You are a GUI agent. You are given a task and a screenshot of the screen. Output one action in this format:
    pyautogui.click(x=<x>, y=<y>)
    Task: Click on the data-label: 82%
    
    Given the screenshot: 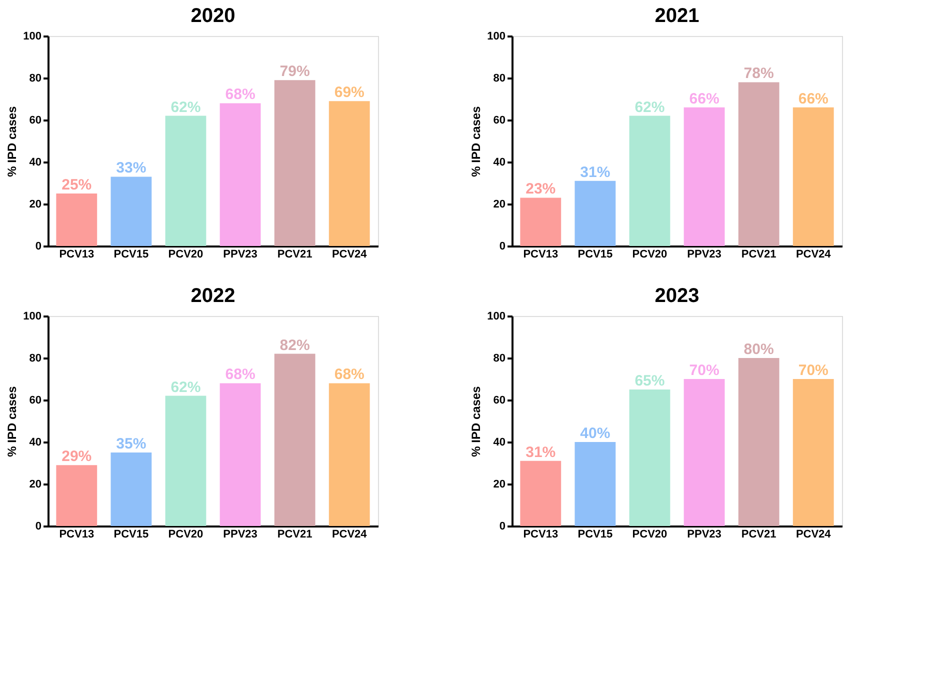 What is the action you would take?
    pyautogui.click(x=295, y=345)
    